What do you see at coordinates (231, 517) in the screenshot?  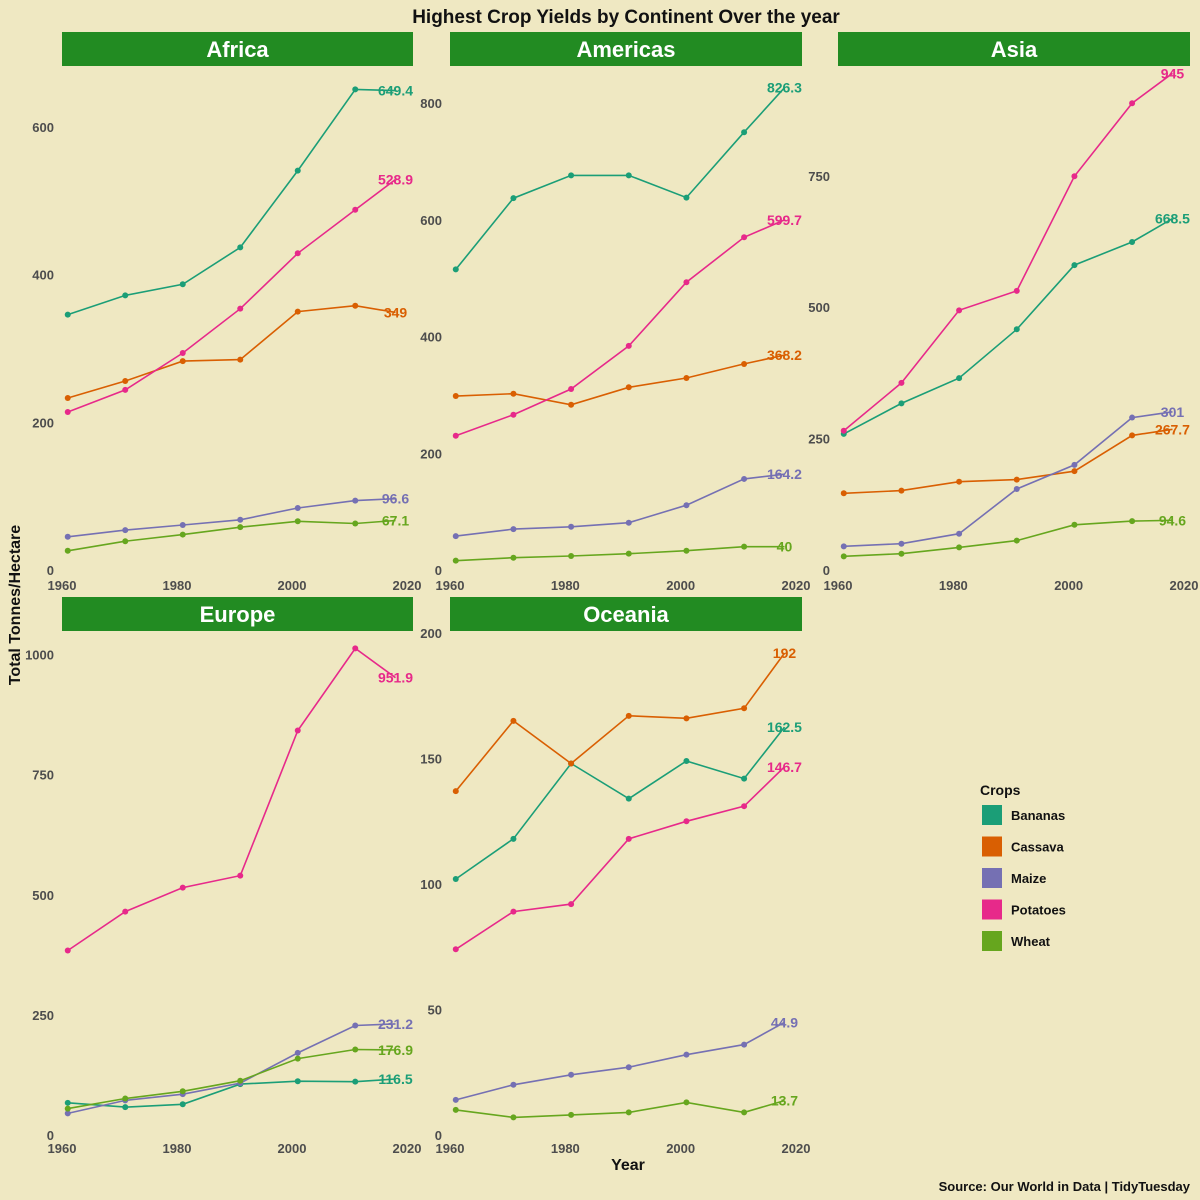 I see `series-line-maize` at bounding box center [231, 517].